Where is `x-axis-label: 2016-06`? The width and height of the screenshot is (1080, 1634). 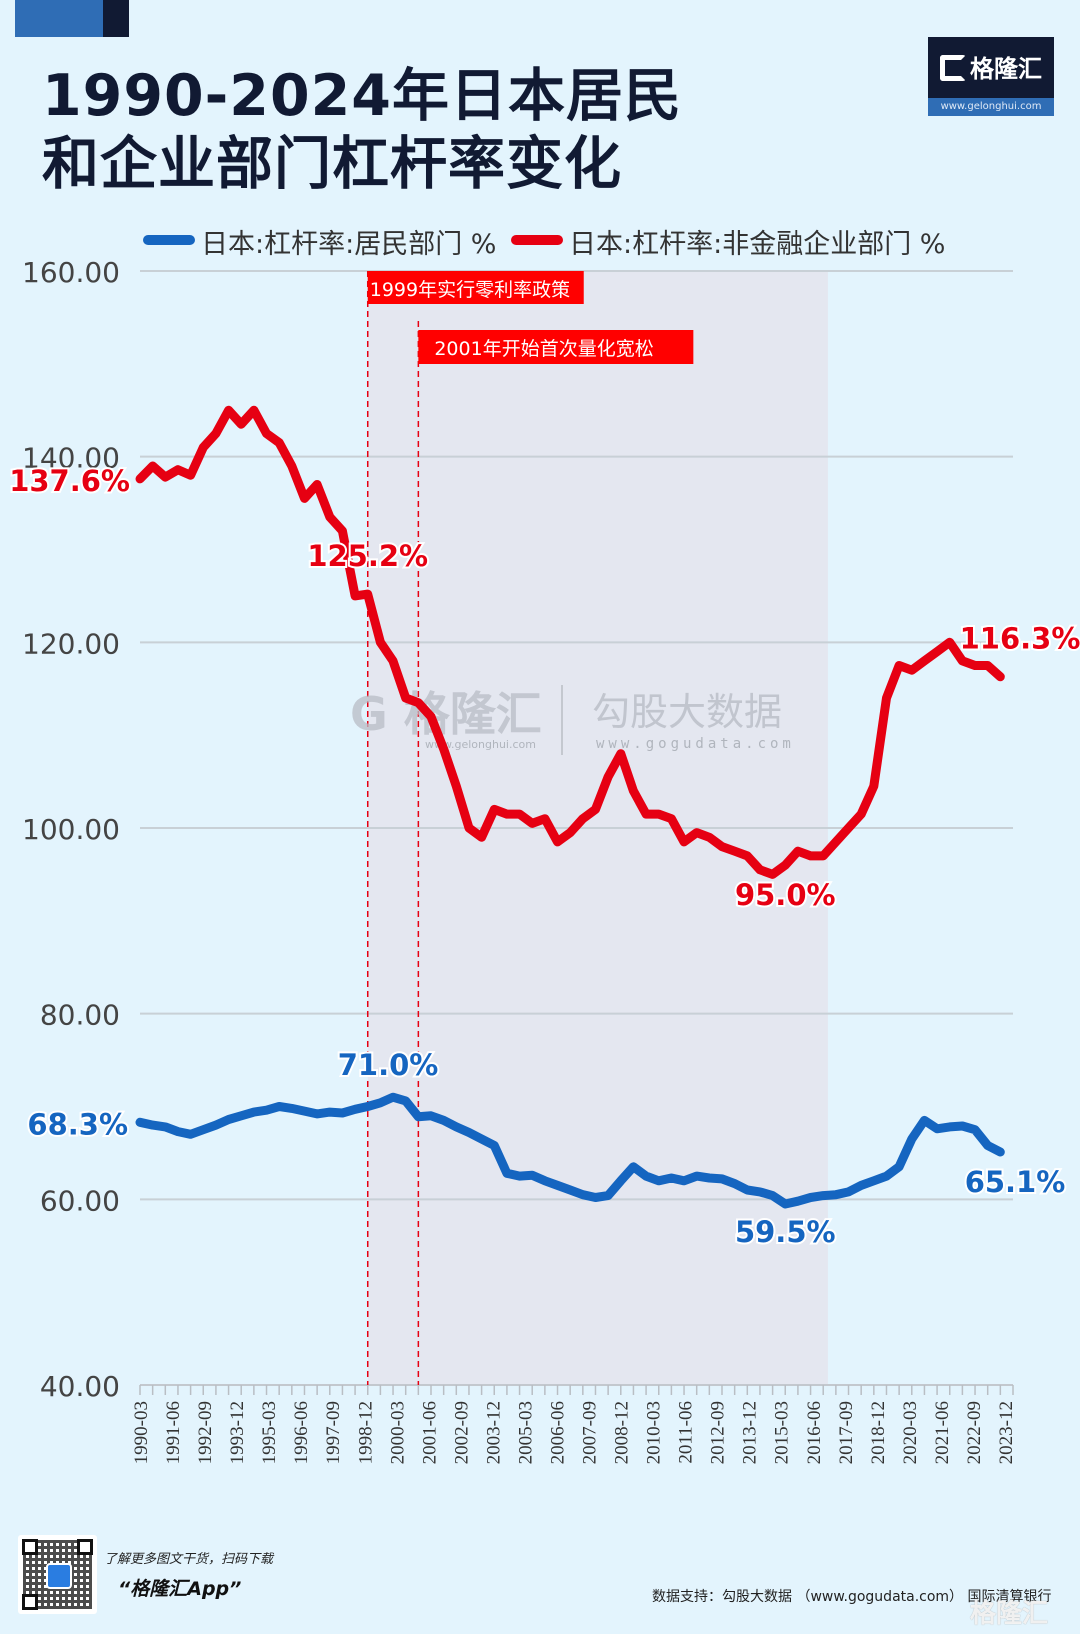 x-axis-label: 2016-06 is located at coordinates (814, 1432).